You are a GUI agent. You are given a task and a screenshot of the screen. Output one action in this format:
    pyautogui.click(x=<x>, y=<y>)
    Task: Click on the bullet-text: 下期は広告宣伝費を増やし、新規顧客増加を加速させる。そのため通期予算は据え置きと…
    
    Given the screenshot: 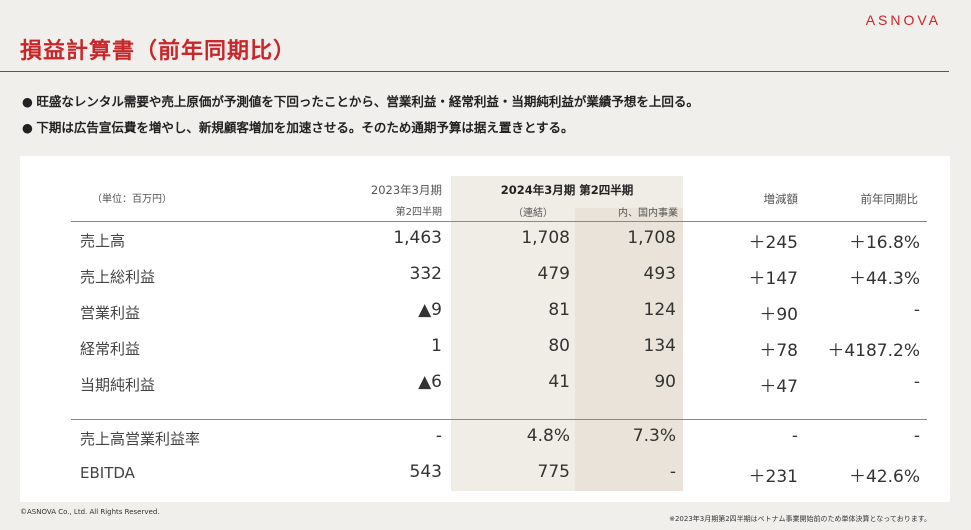 What is the action you would take?
    pyautogui.click(x=305, y=127)
    